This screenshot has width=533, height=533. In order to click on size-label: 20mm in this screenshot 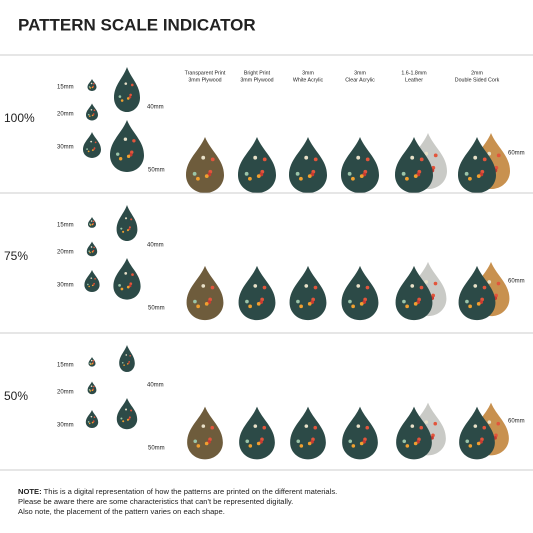, I will do `click(65, 393)`.